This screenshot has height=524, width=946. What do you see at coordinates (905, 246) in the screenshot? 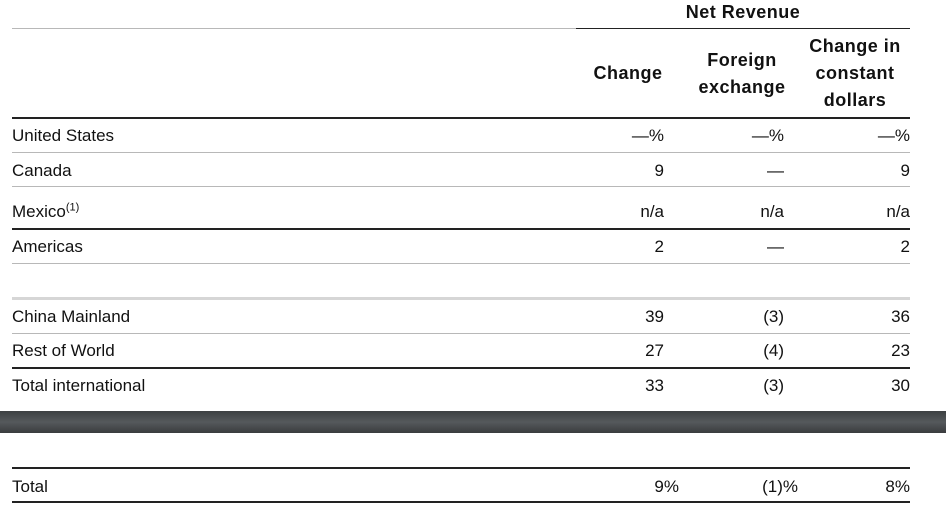
I see `cell-cc: 2` at bounding box center [905, 246].